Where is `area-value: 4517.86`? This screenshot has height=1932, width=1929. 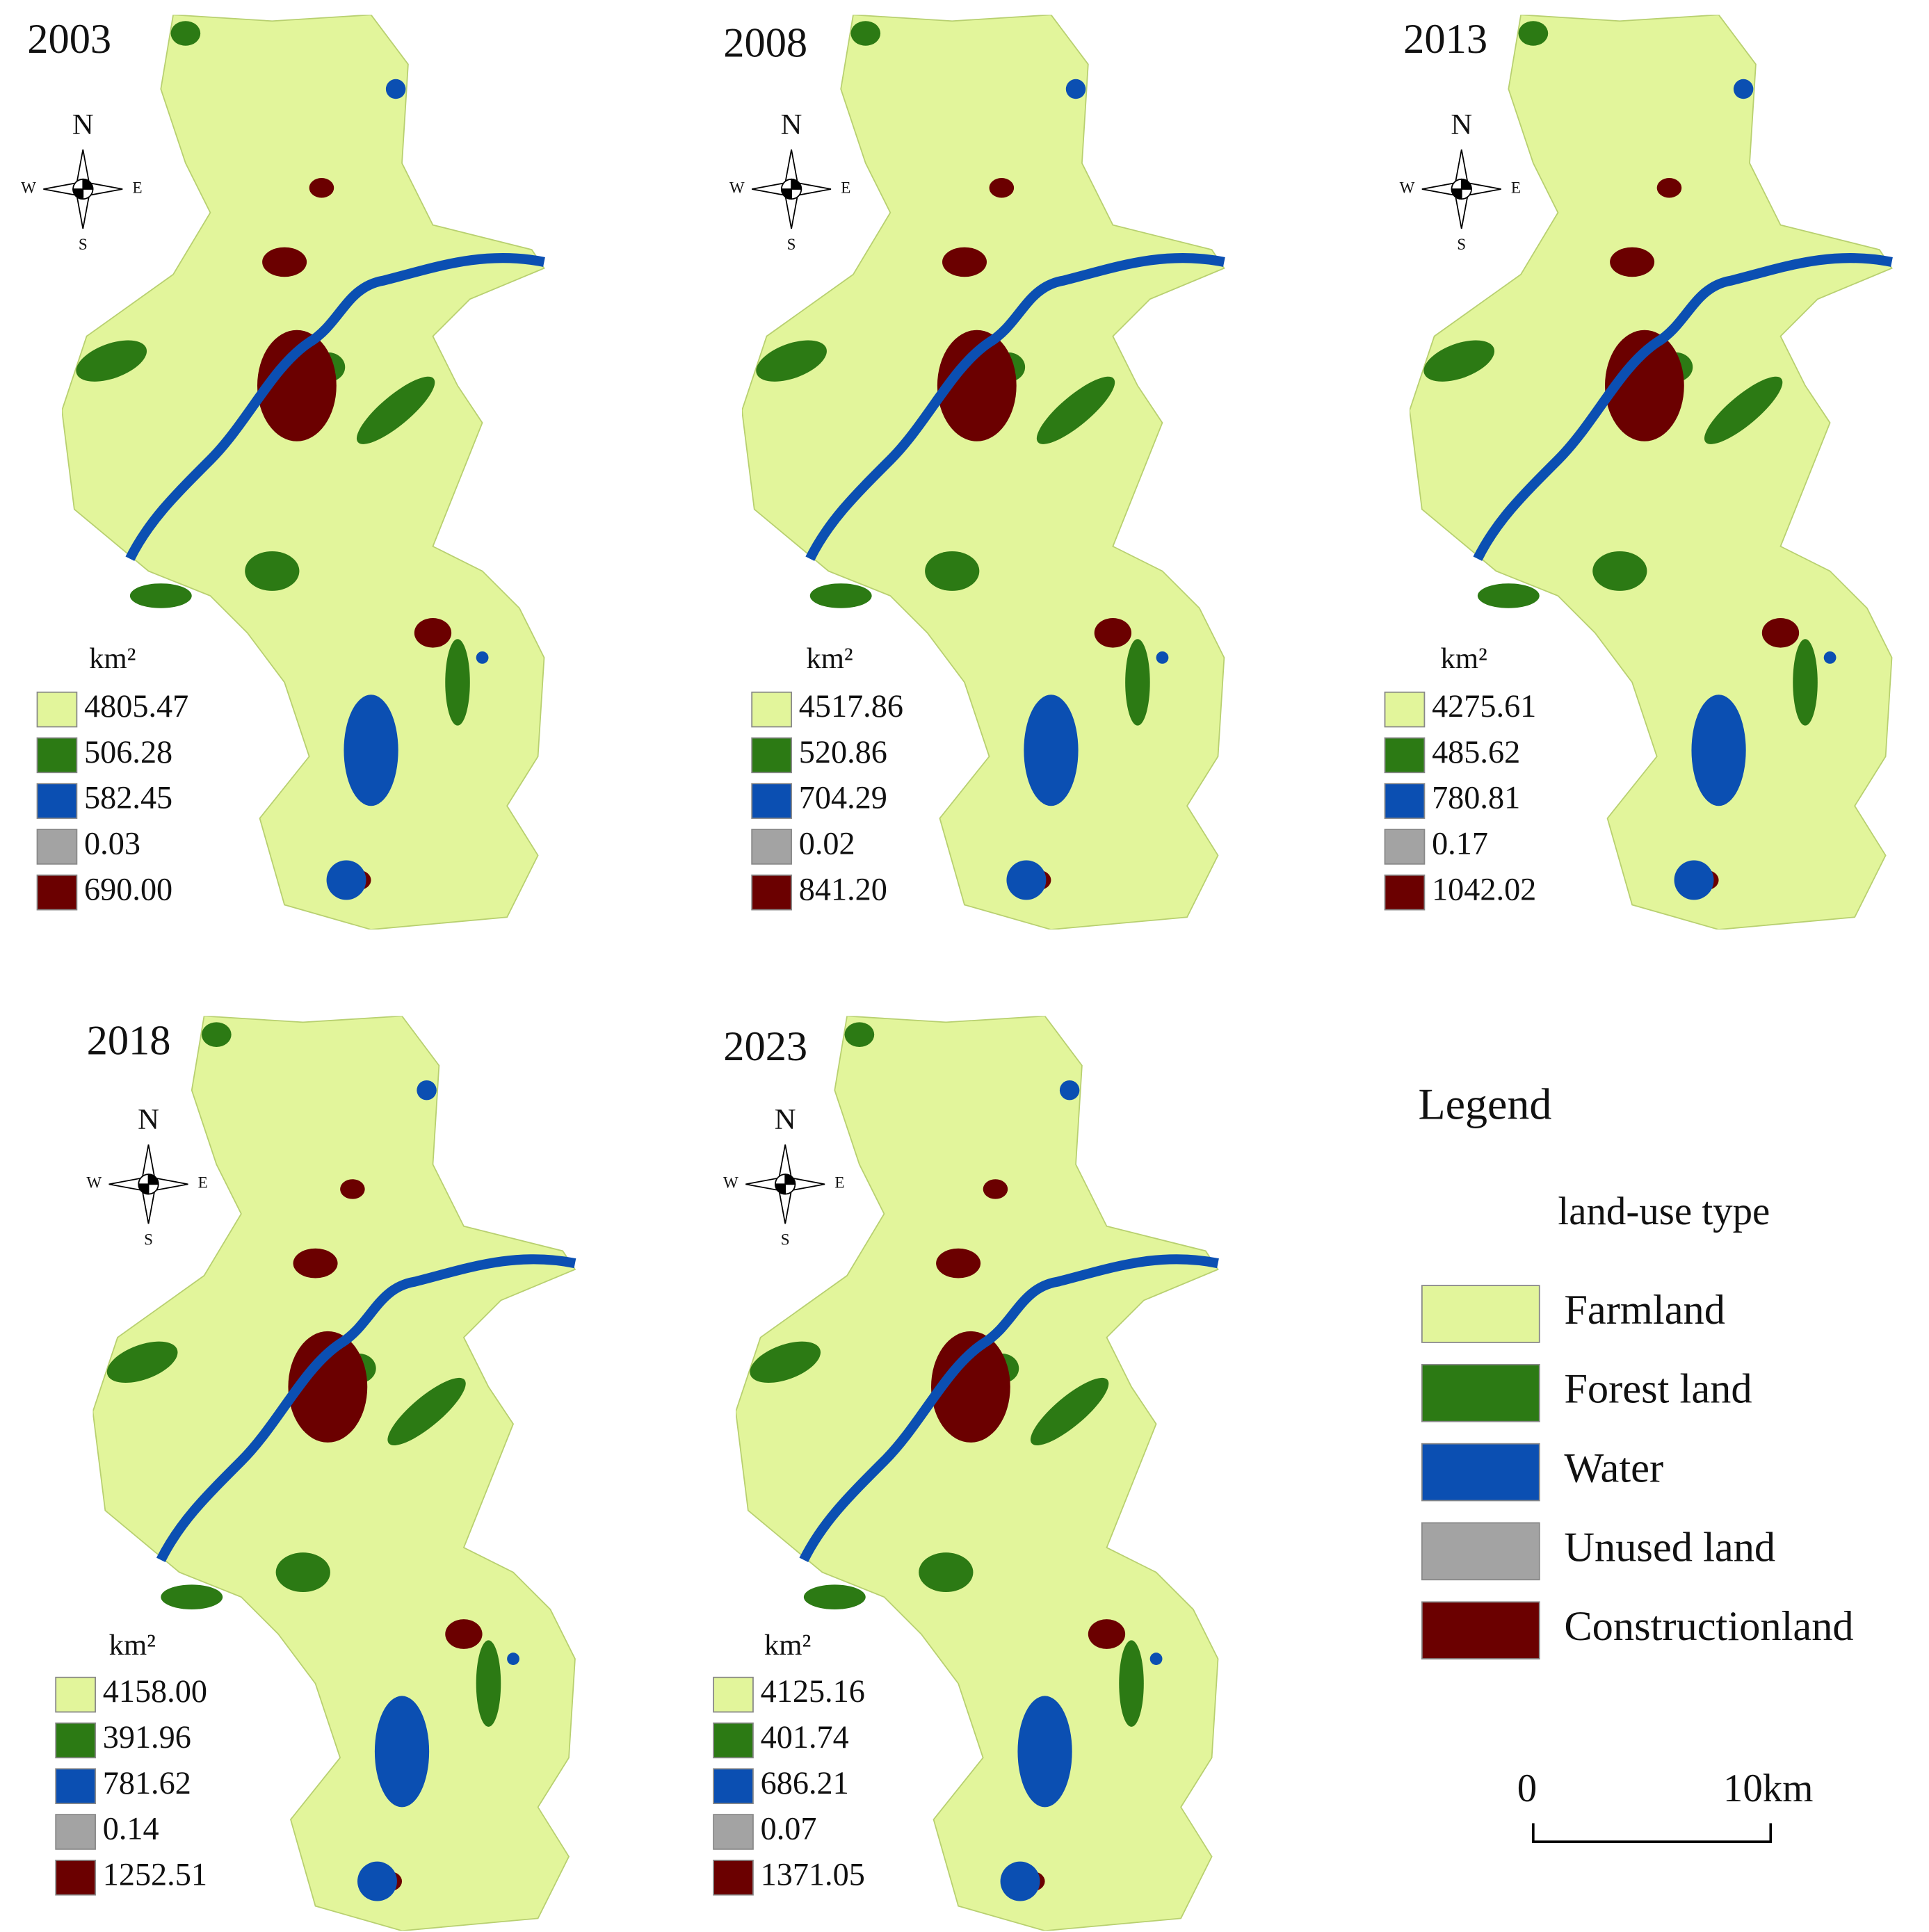 area-value: 4517.86 is located at coordinates (851, 706).